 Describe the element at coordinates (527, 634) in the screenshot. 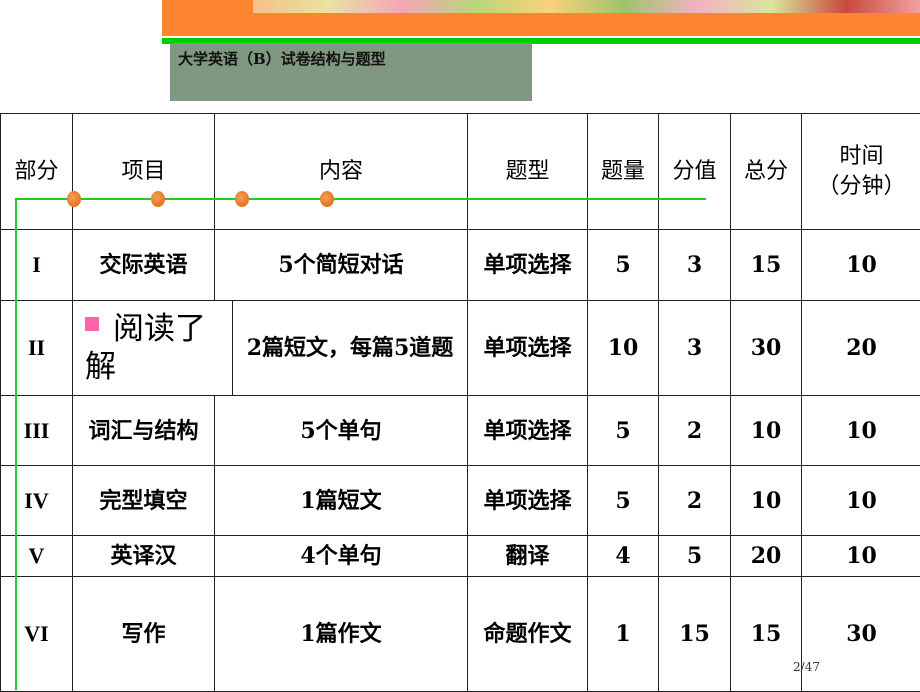

I see `cell-type: 命题作文` at that location.